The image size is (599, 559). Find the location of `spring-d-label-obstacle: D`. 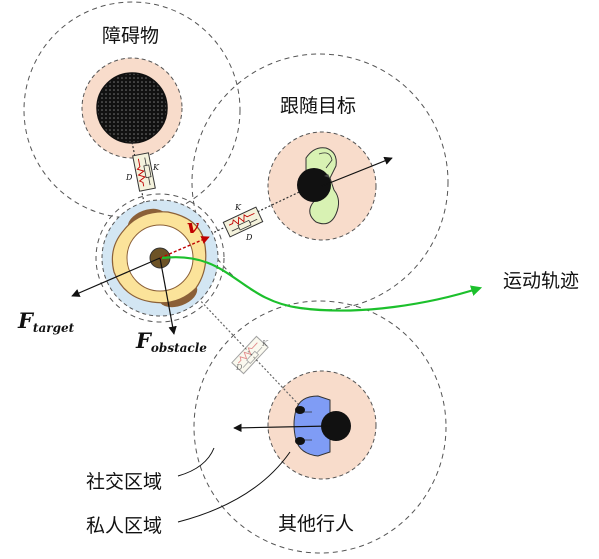

spring-d-label-obstacle: D is located at coordinates (129, 177).